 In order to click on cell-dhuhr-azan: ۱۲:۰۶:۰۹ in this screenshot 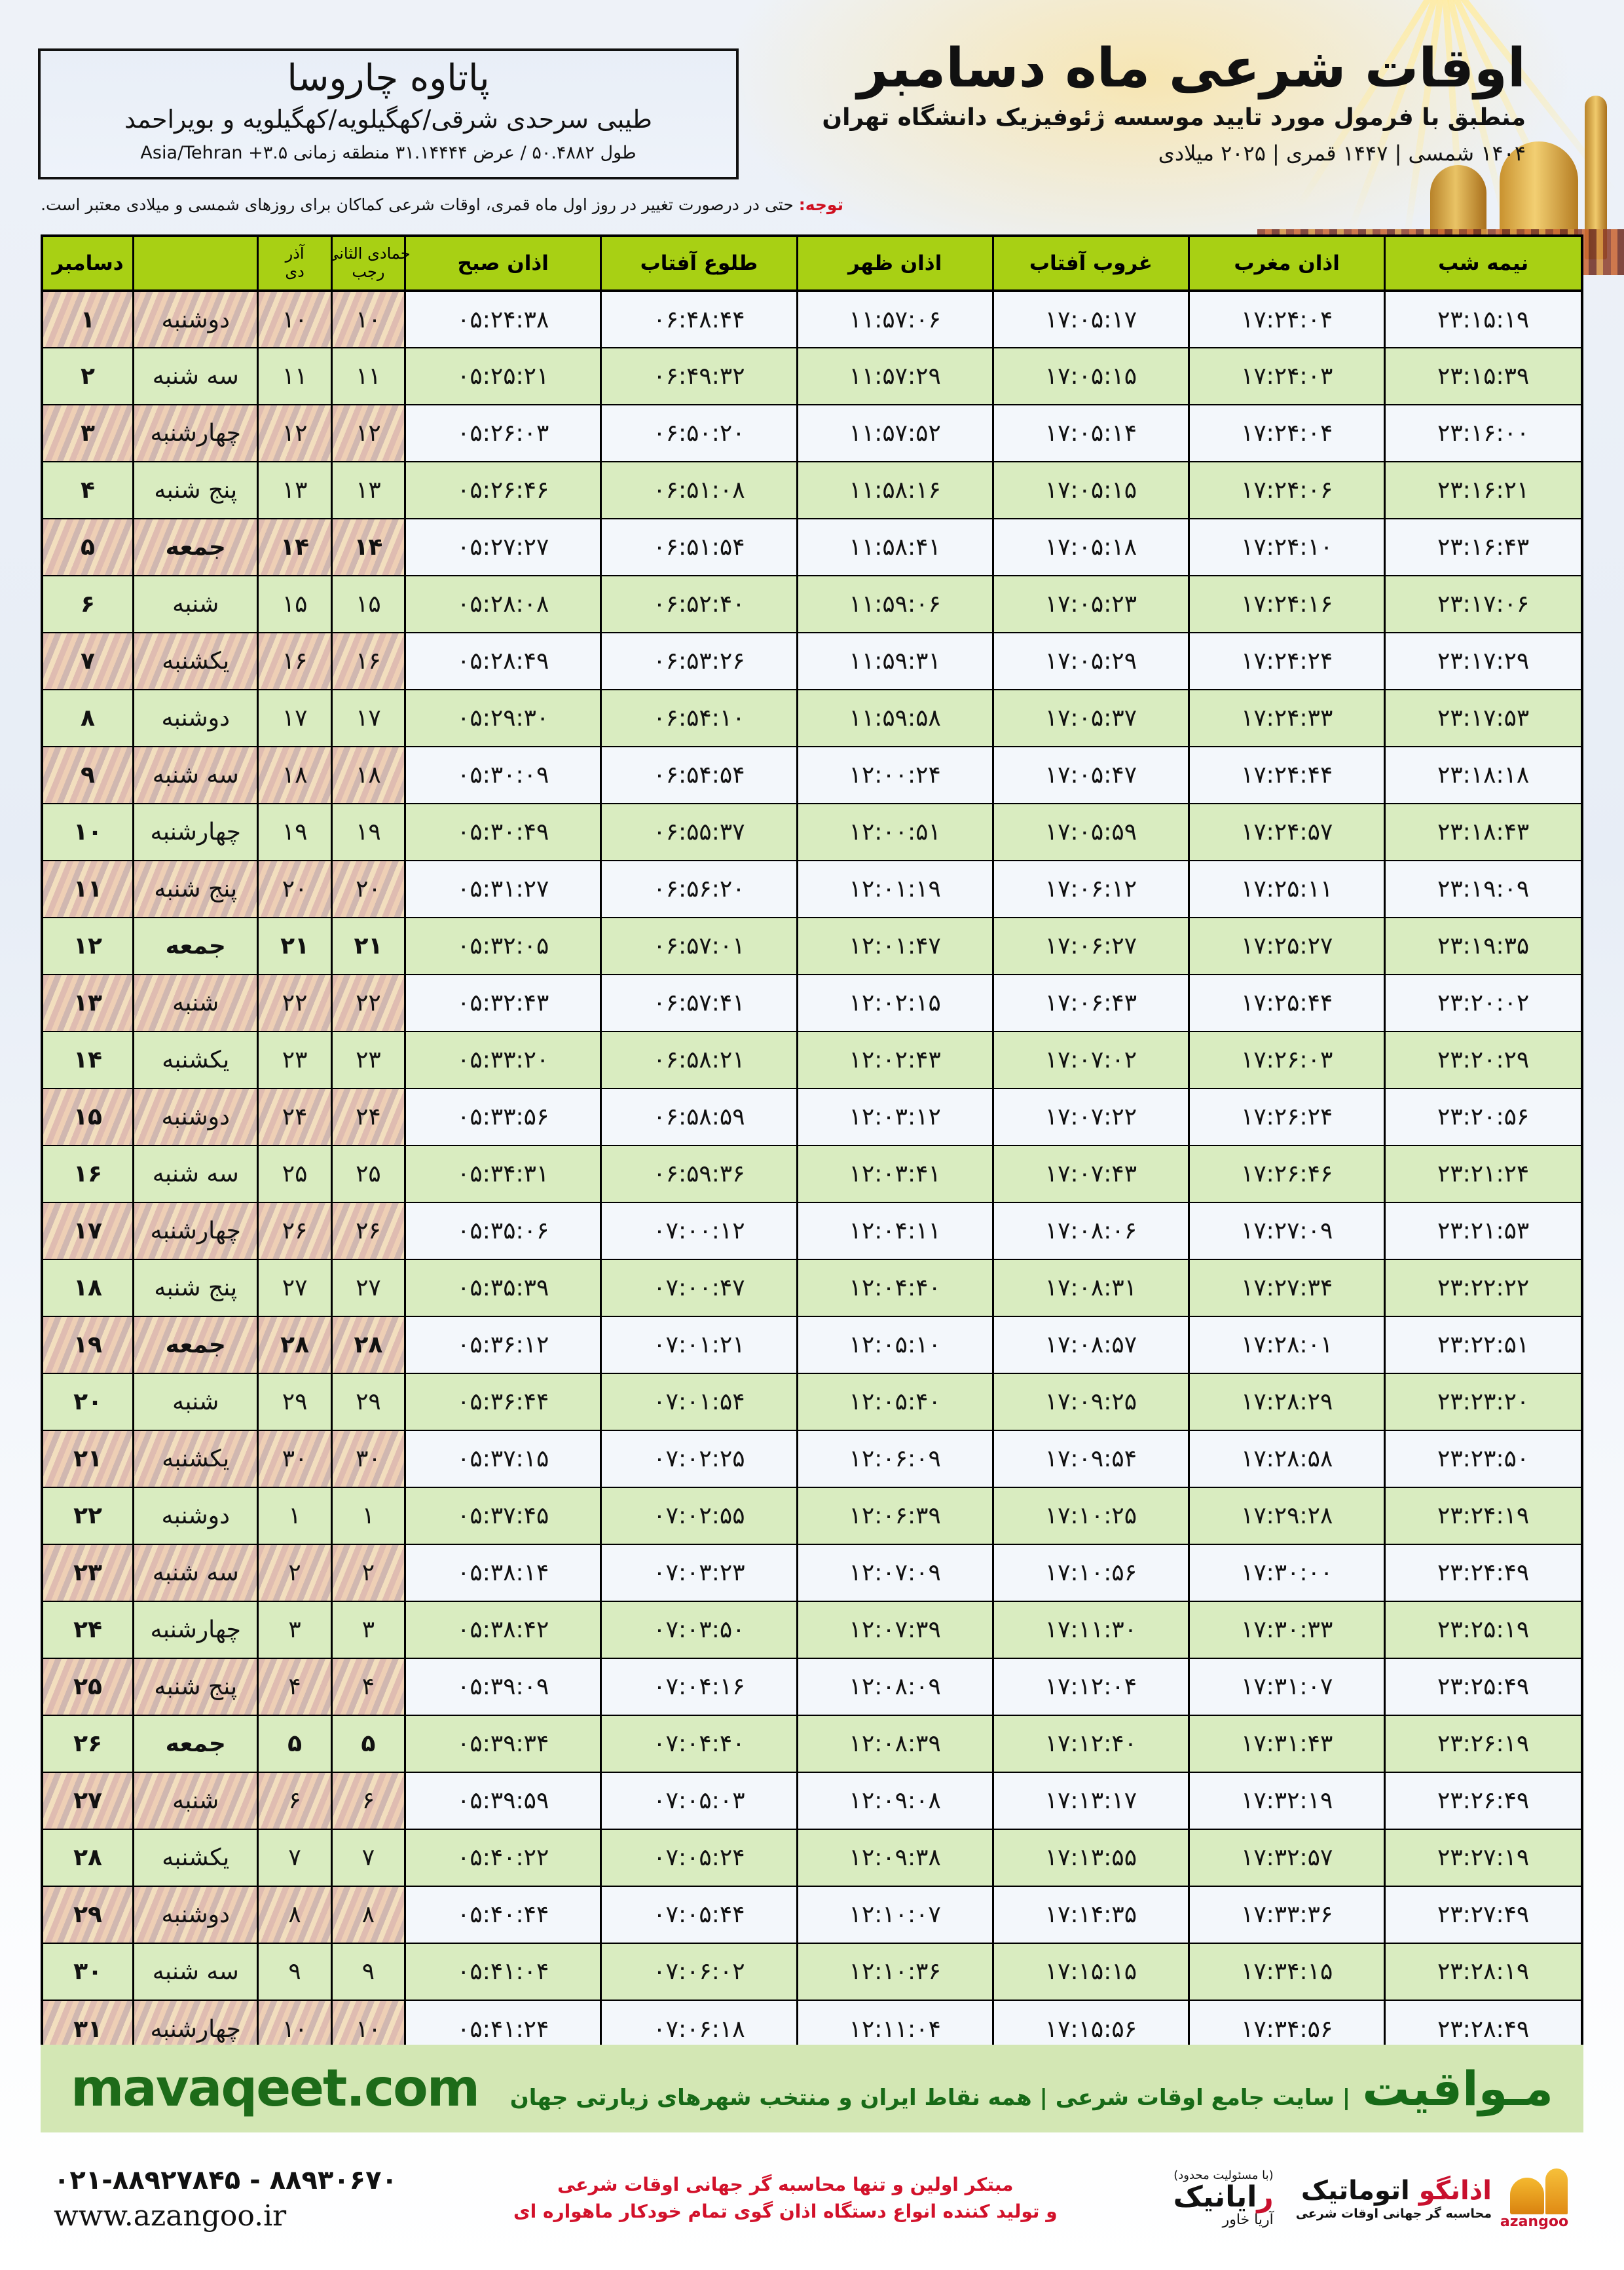, I will do `click(894, 1458)`.